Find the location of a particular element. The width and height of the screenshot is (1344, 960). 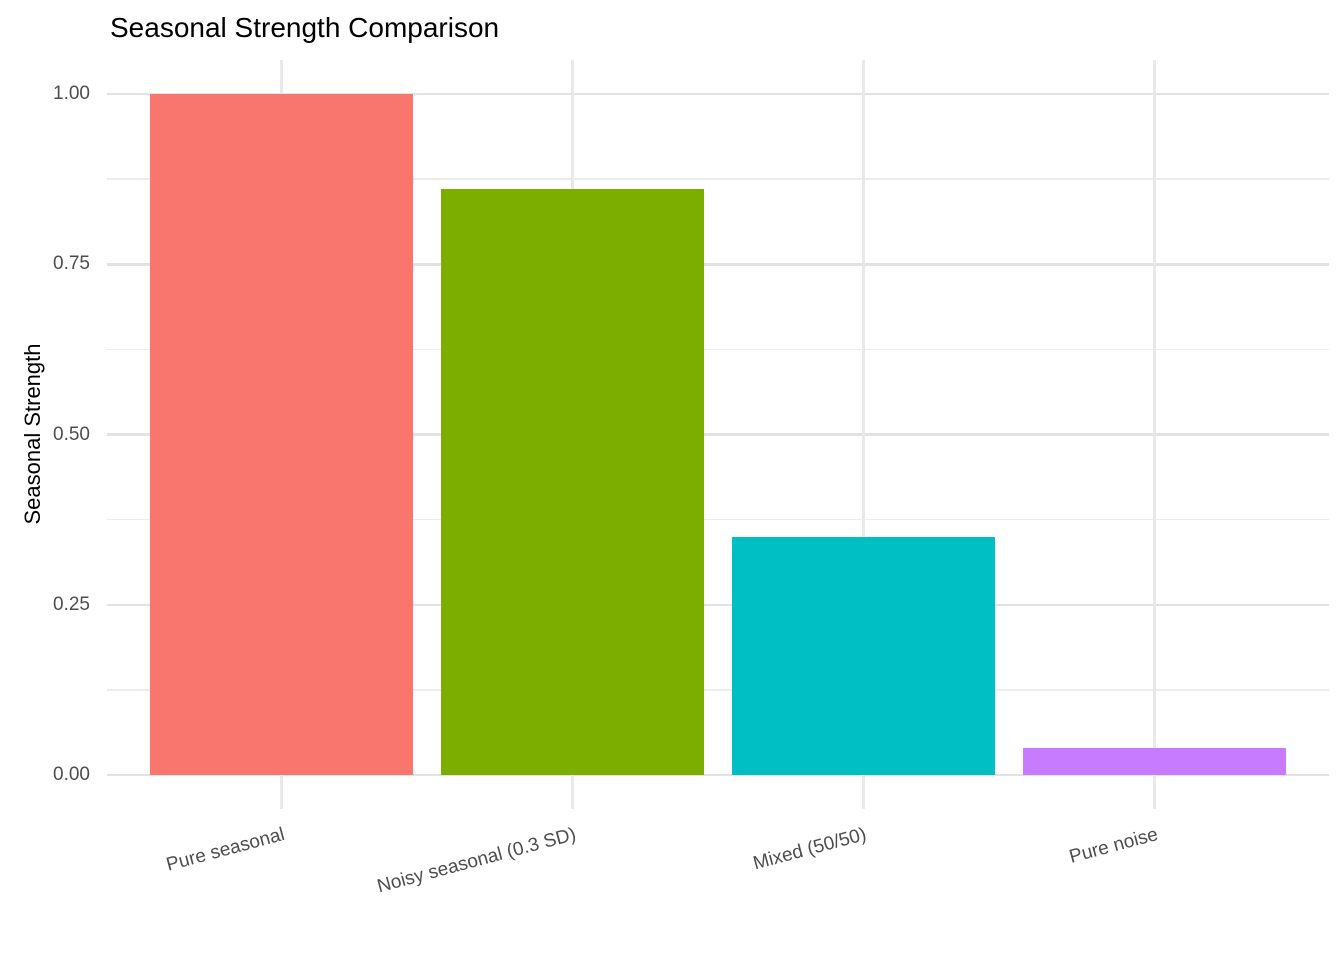

x-tick-label-noisy-seasonal-0-3-sd: Noisy seasonal (0.3 SD) is located at coordinates (476, 861).